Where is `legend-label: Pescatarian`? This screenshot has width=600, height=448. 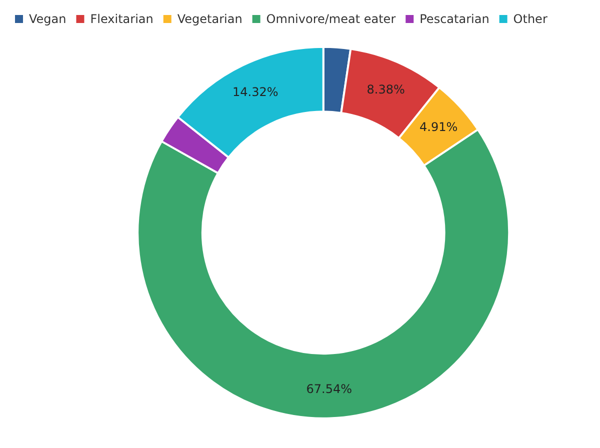 legend-label: Pescatarian is located at coordinates (455, 19).